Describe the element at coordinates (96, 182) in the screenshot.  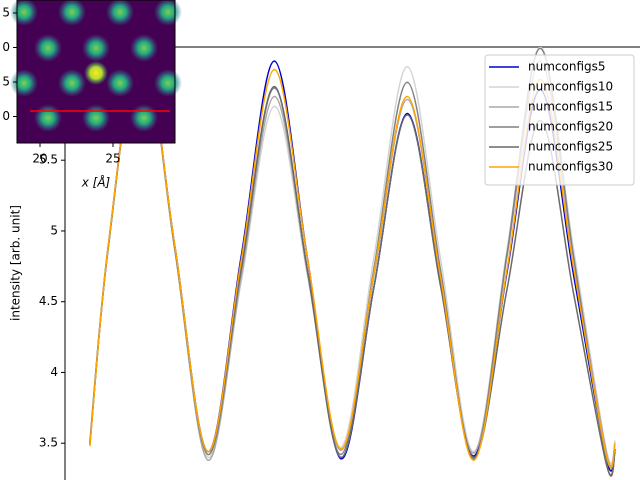
I see `inset-x-label: x [Å]` at that location.